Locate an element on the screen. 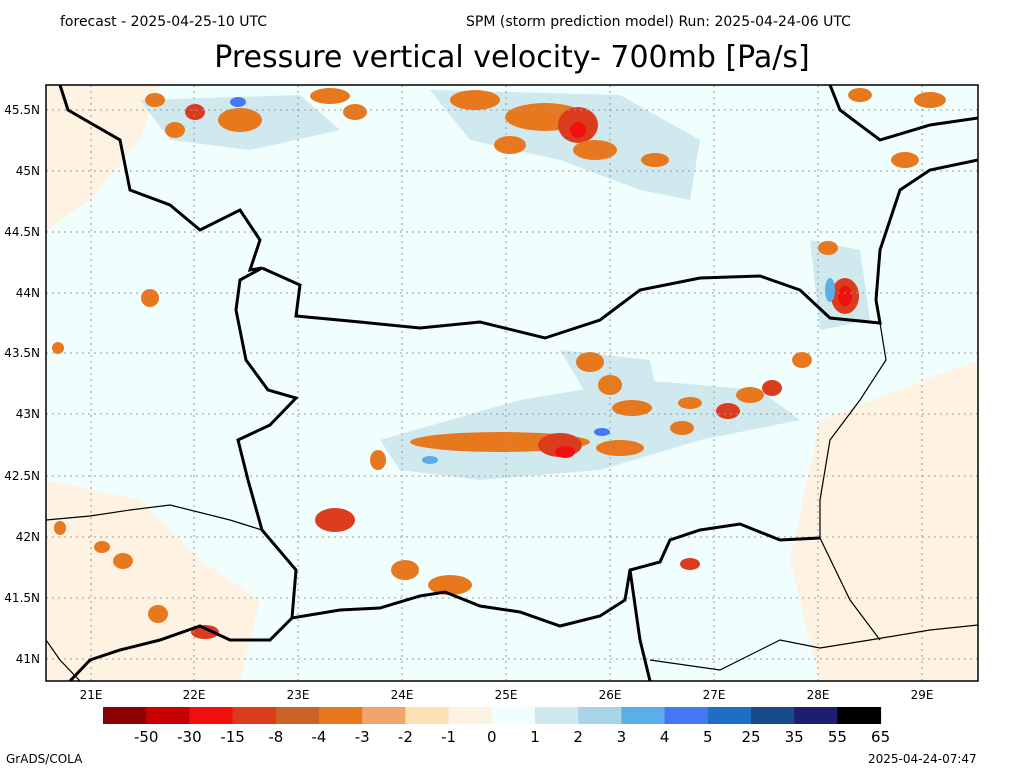 This screenshot has width=1024, height=768. colorbar-tick-label: 3 is located at coordinates (621, 737).